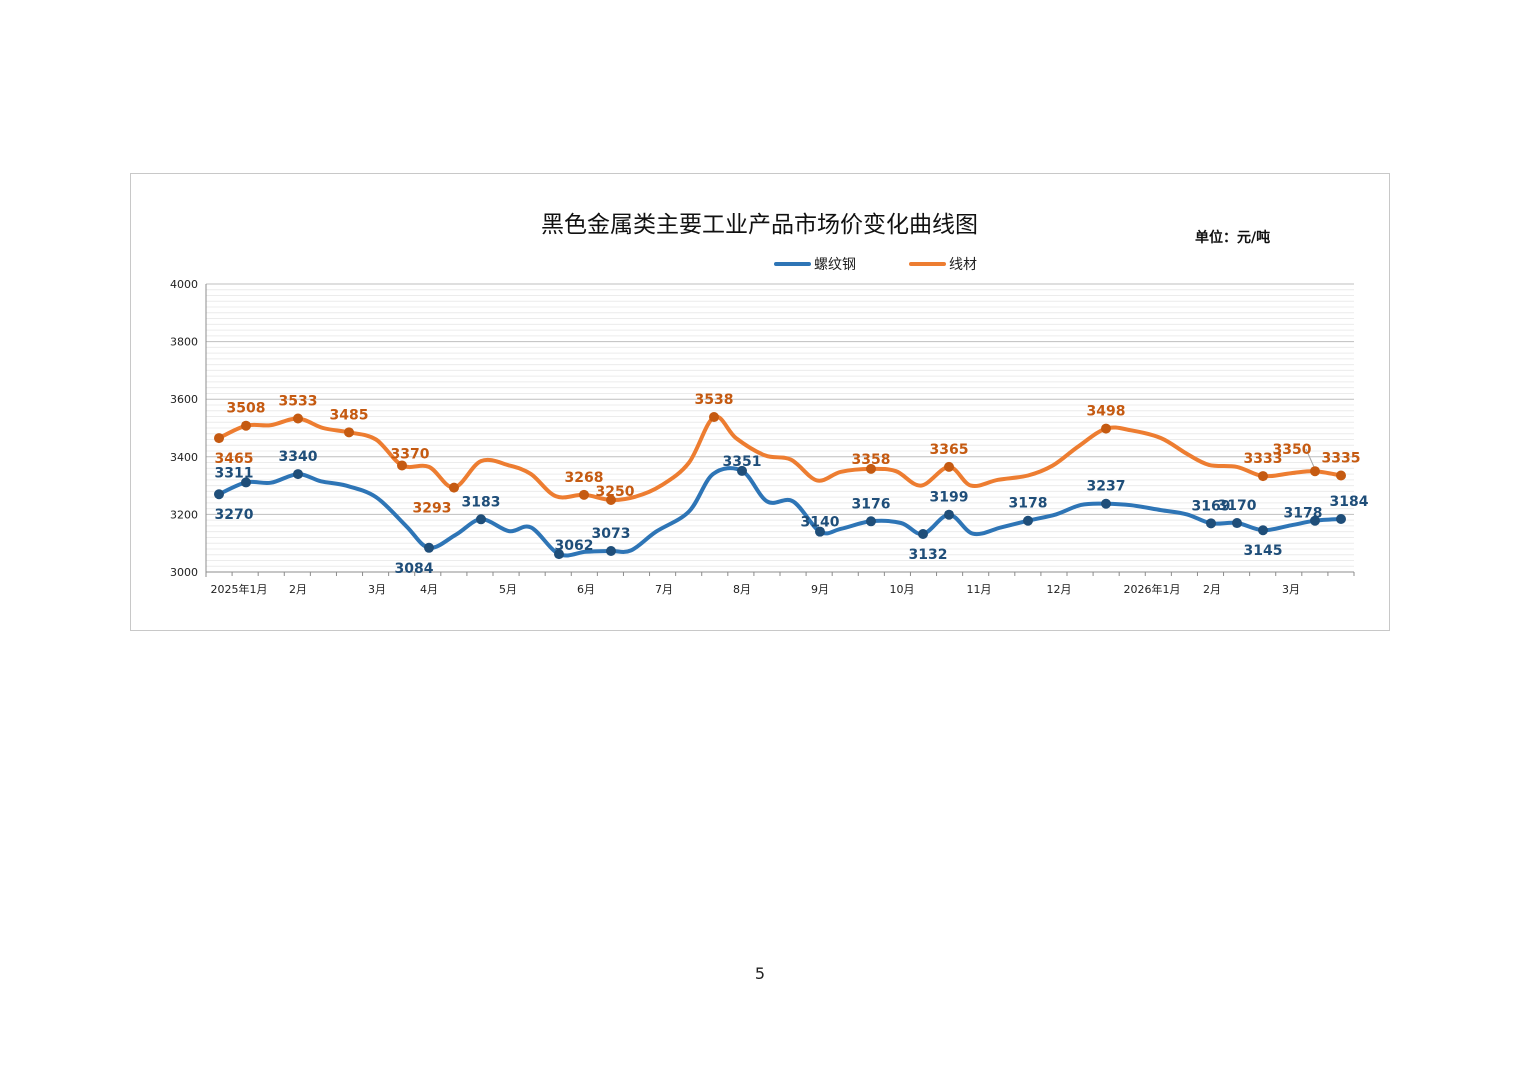  Describe the element at coordinates (714, 400) in the screenshot. I see `data-label: 3538` at that location.